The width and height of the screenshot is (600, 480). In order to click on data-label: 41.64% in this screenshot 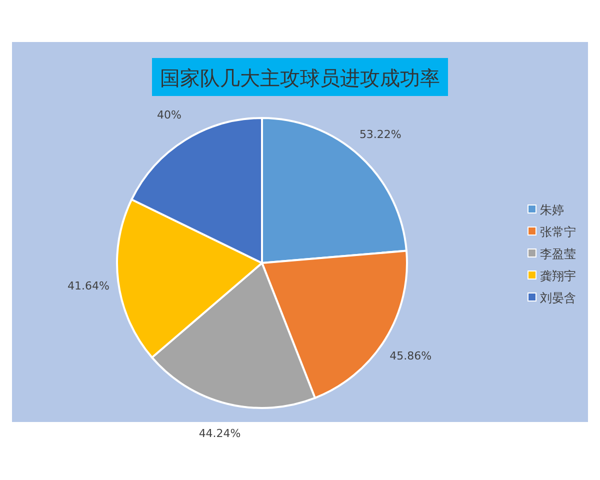, I will do `click(88, 285)`.